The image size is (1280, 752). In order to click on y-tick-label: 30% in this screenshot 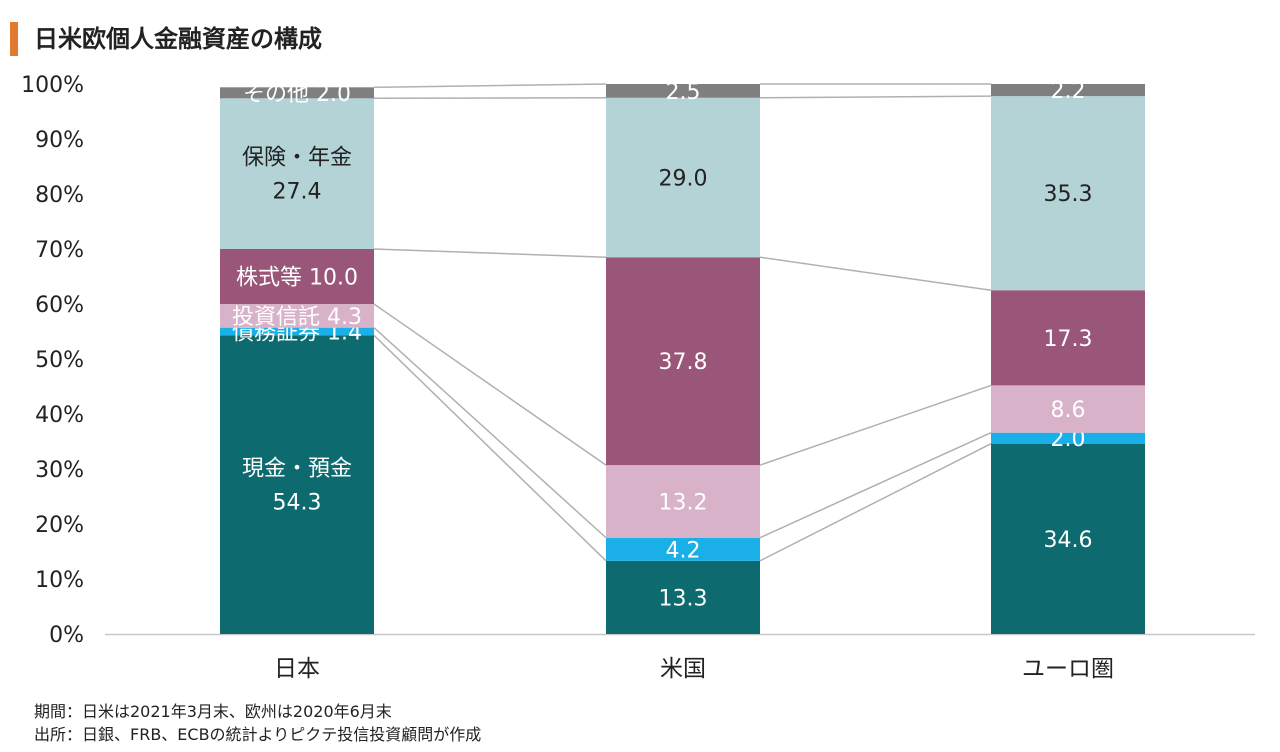, I will do `click(59, 470)`.